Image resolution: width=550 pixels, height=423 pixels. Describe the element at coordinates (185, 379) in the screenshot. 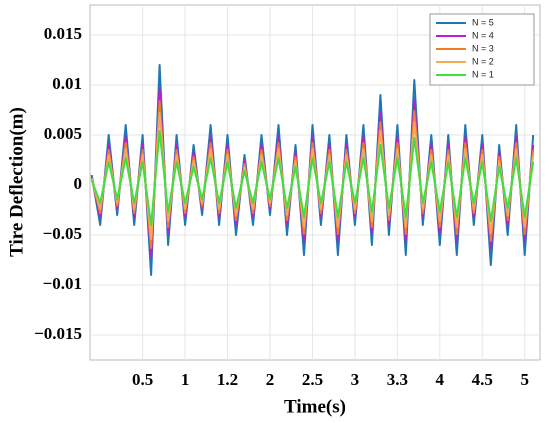

I see `x-tick-label: 1` at that location.